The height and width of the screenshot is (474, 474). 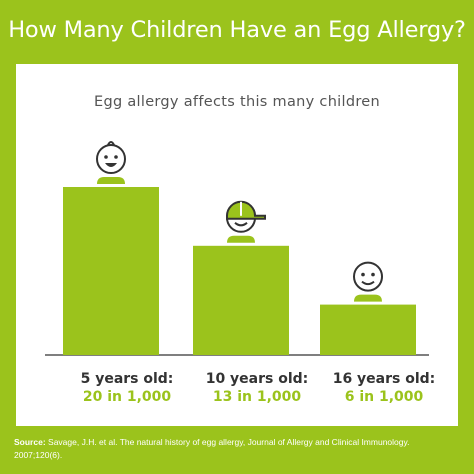 What do you see at coordinates (257, 388) in the screenshot?
I see `category-label-2: 10 years old: 13 in 1,000` at bounding box center [257, 388].